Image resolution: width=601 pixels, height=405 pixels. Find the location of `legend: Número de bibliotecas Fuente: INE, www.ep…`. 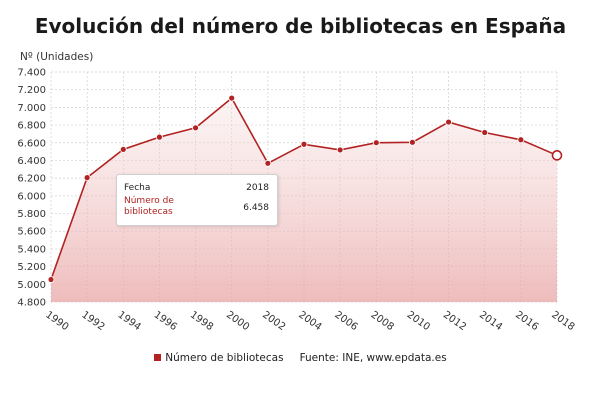

legend: Número de bibliotecas Fuente: INE, www.ep… is located at coordinates (300, 358).